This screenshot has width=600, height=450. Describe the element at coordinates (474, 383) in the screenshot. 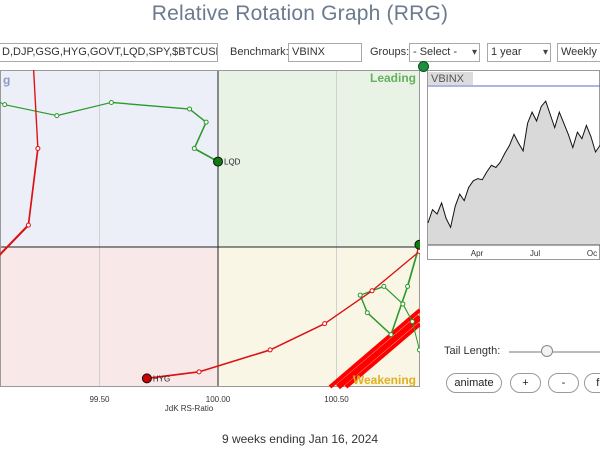

I see `animate-button: animate` at that location.